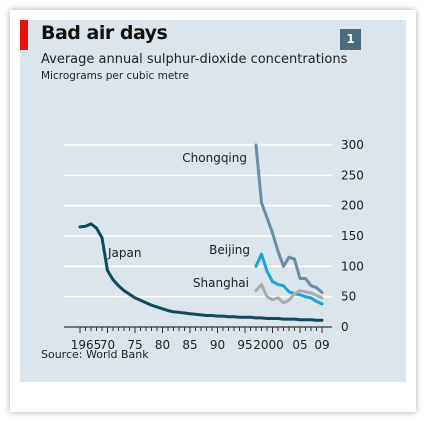  What do you see at coordinates (104, 33) in the screenshot?
I see `chart-title: Bad air days` at bounding box center [104, 33].